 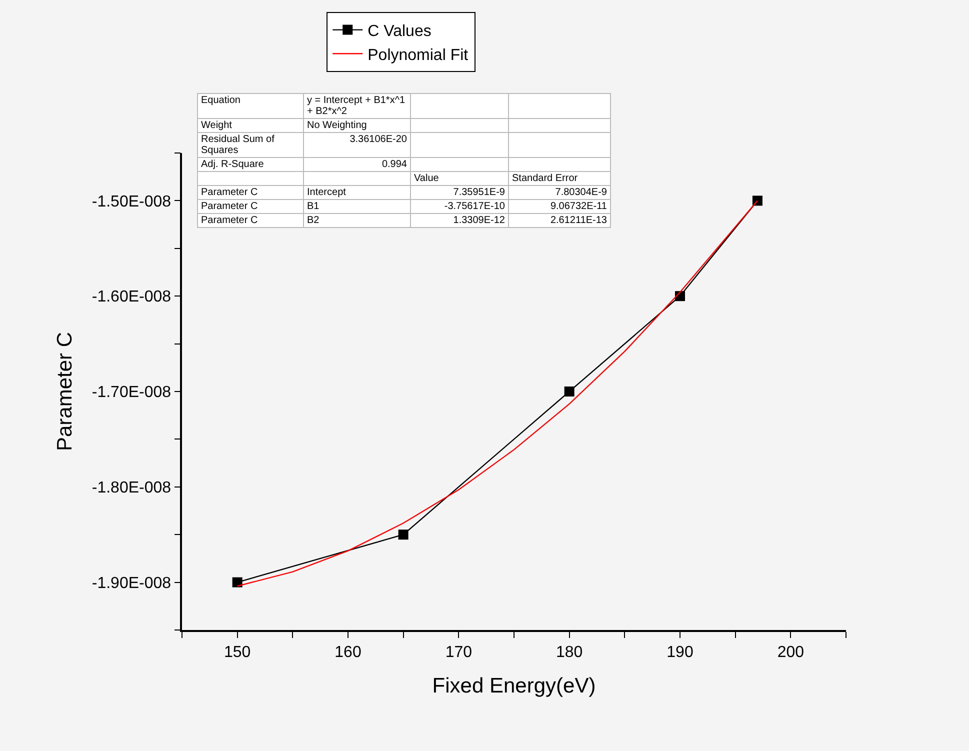 I want to click on y-tick-label: -1.80E-008, so click(x=132, y=488).